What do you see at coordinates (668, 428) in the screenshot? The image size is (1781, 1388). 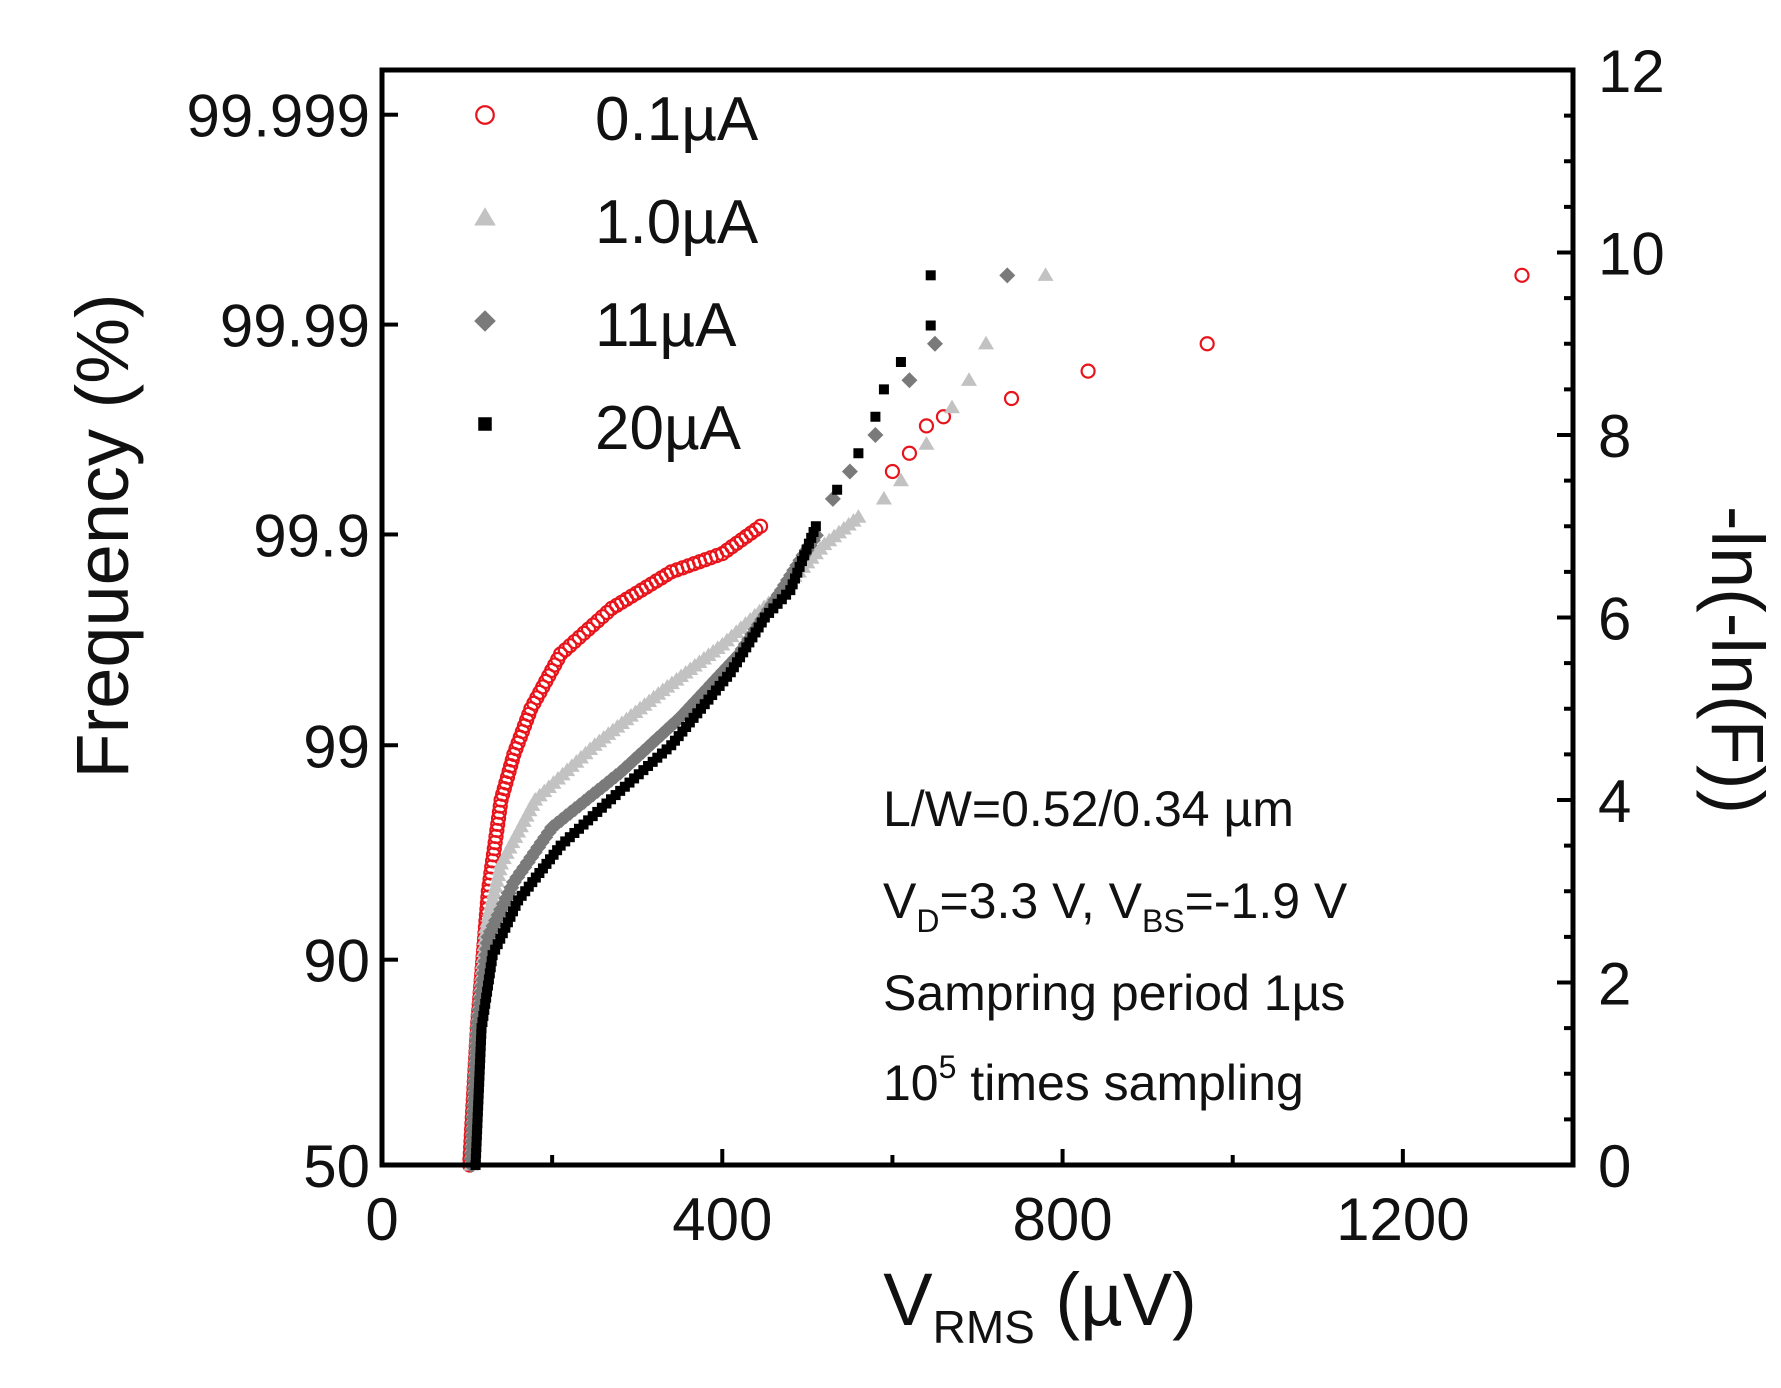 I see `legend-label: 20µA` at bounding box center [668, 428].